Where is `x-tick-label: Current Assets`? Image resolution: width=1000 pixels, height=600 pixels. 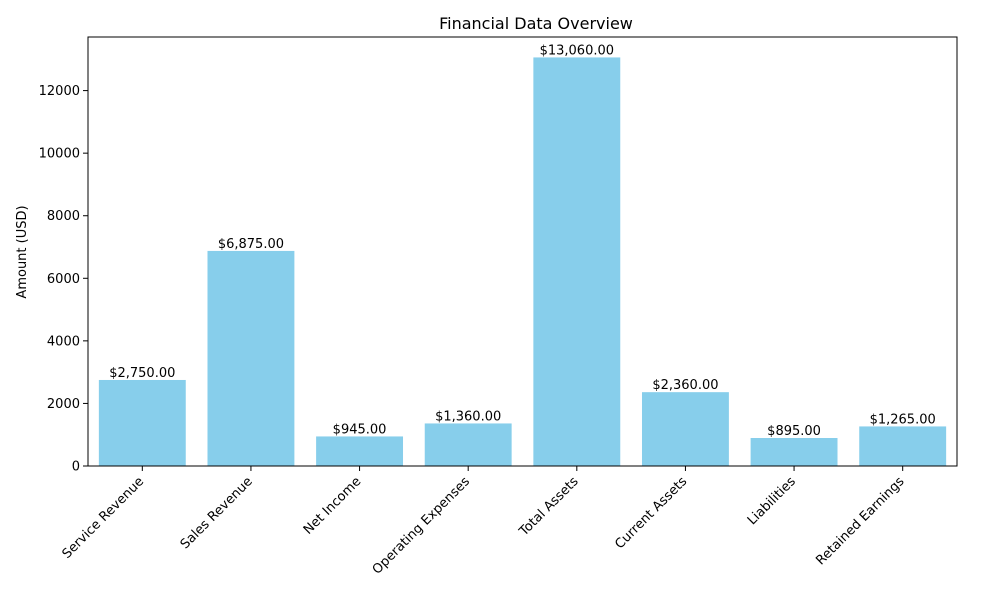
x-tick-label: Current Assets is located at coordinates (651, 513).